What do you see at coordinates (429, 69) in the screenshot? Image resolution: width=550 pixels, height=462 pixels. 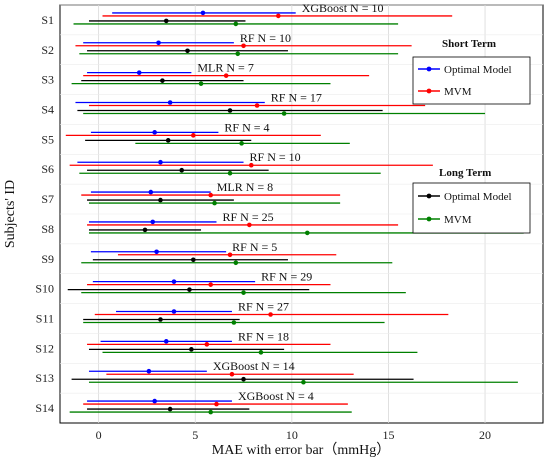 I see `legend-short-optimal-marker` at bounding box center [429, 69].